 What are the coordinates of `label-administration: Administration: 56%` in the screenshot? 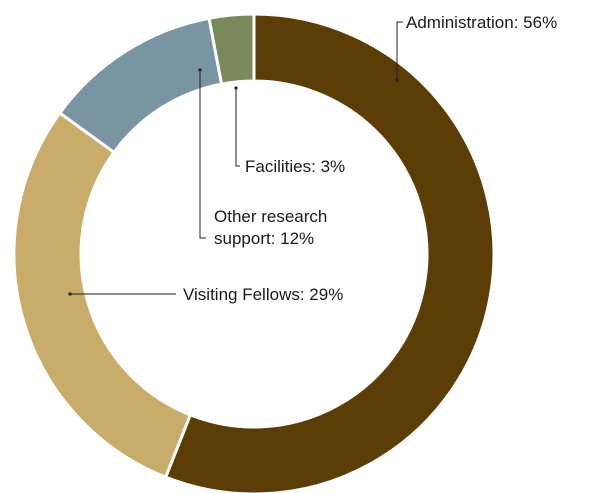 It's located at (481, 22).